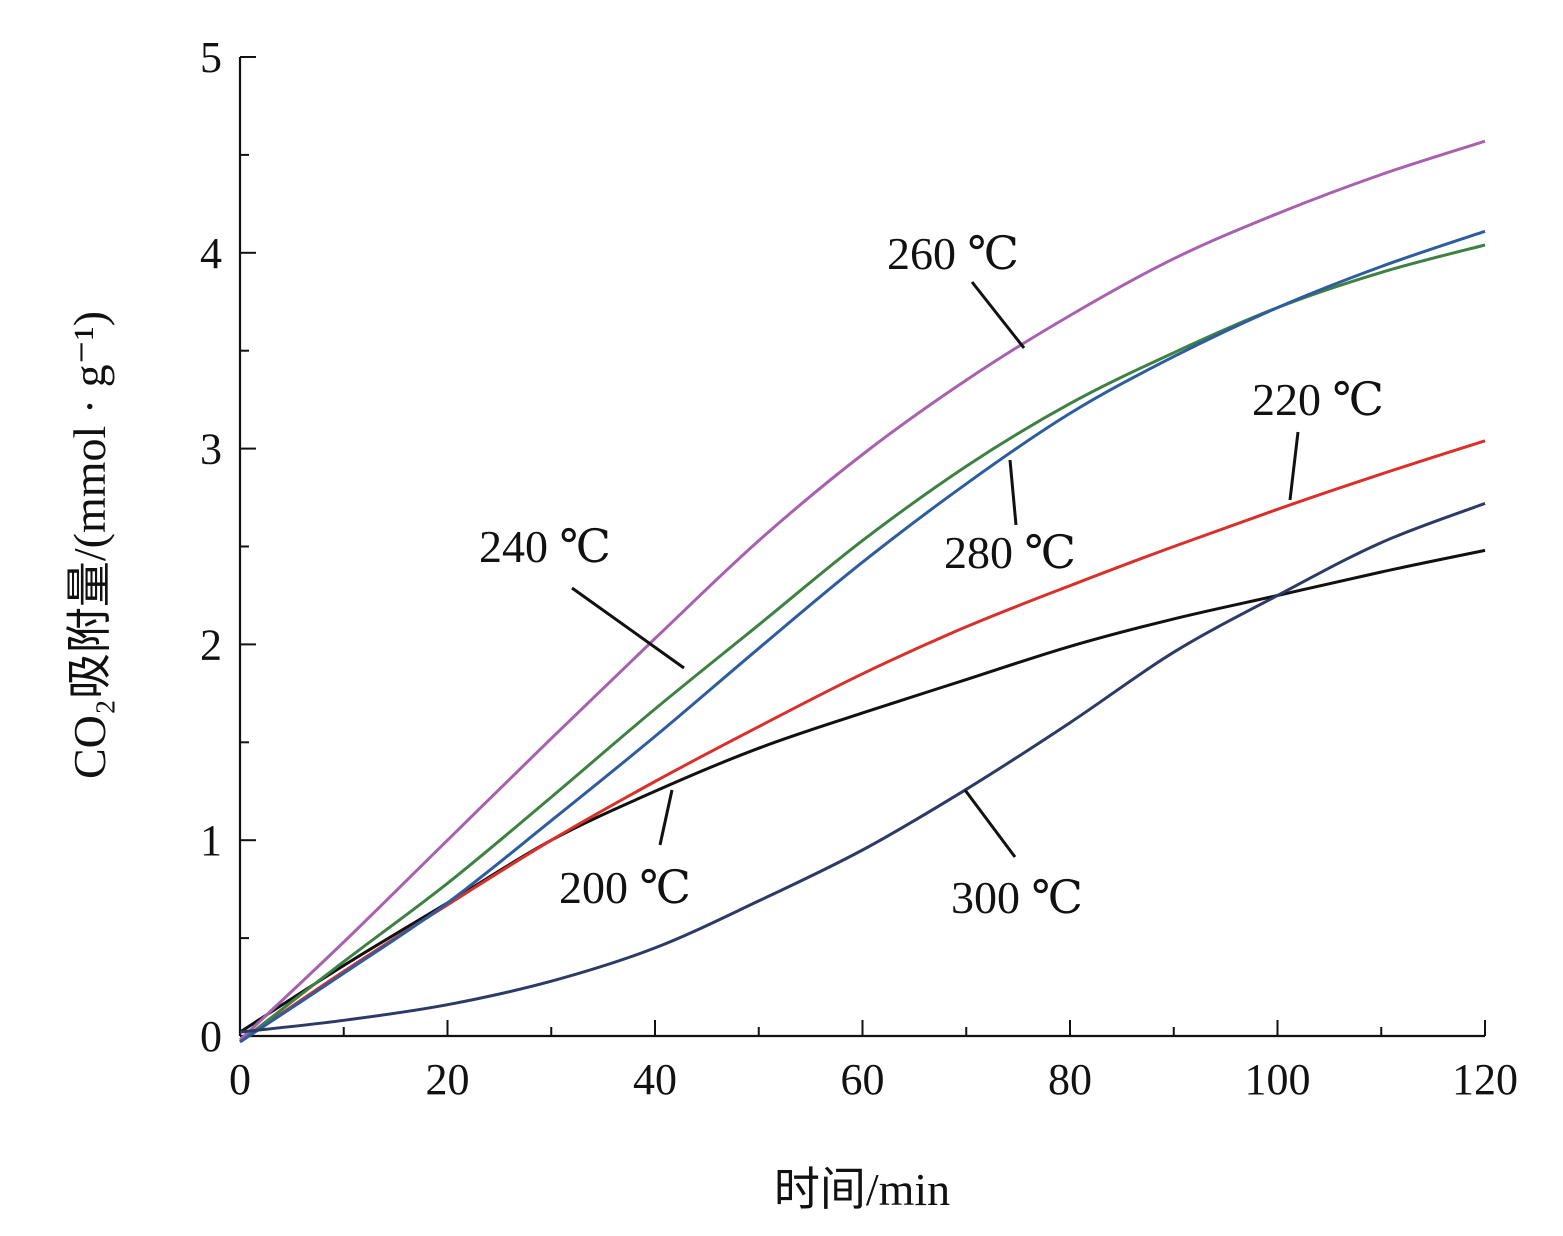  Describe the element at coordinates (862, 1189) in the screenshot. I see `x-axis-label: 时间/min` at that location.